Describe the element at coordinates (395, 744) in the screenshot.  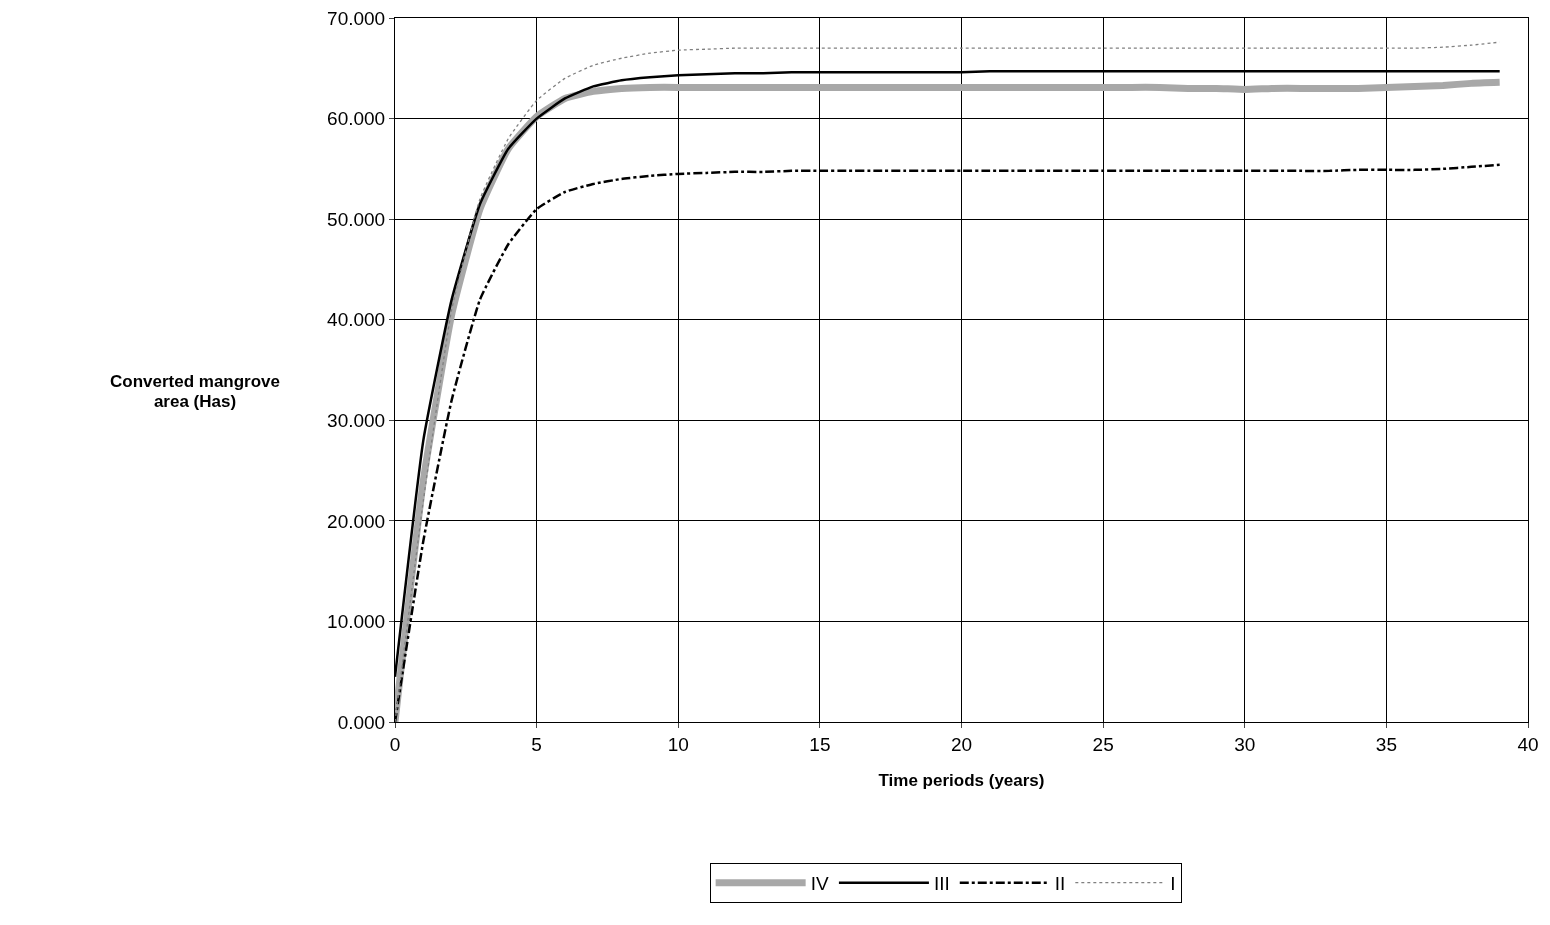
I see `x-tick-label: 0` at that location.